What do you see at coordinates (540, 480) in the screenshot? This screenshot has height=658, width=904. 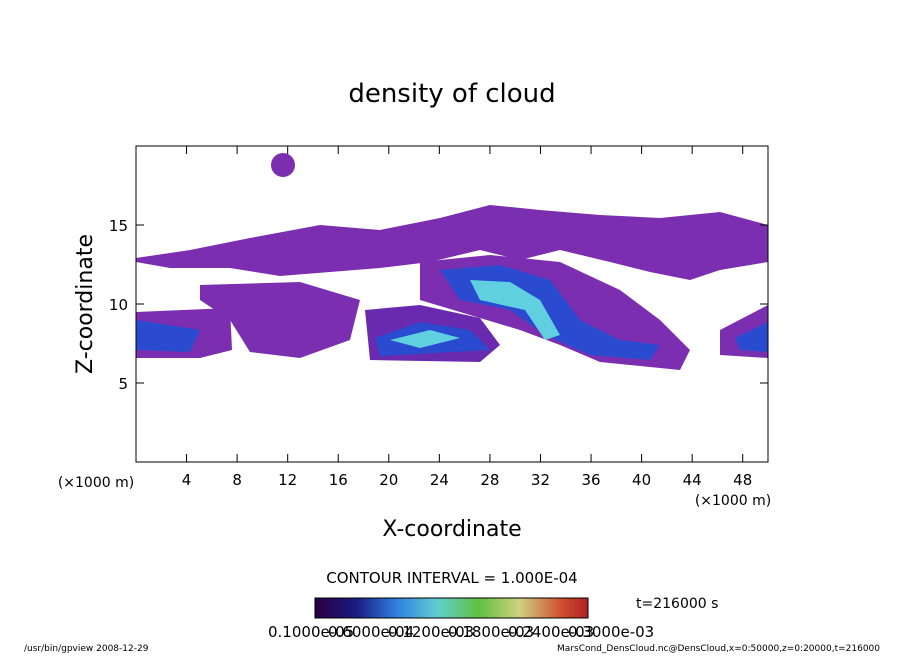 I see `x-tick-label: 32` at bounding box center [540, 480].